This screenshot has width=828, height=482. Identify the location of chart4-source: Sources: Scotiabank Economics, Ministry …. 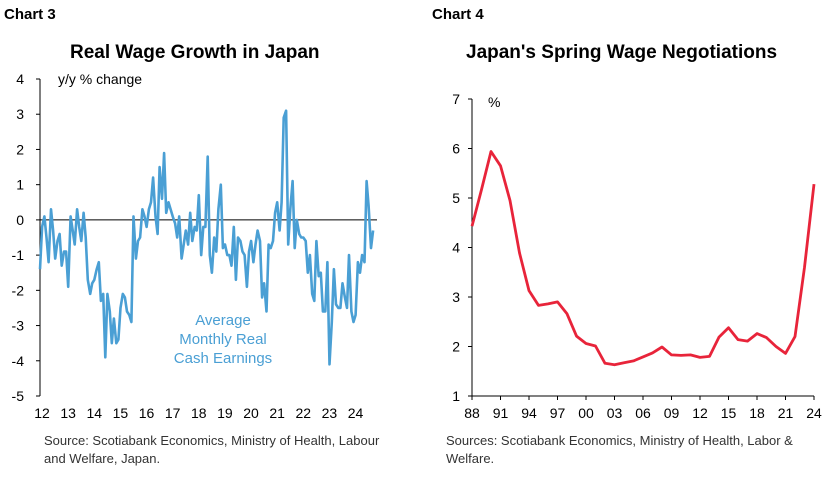
(619, 449).